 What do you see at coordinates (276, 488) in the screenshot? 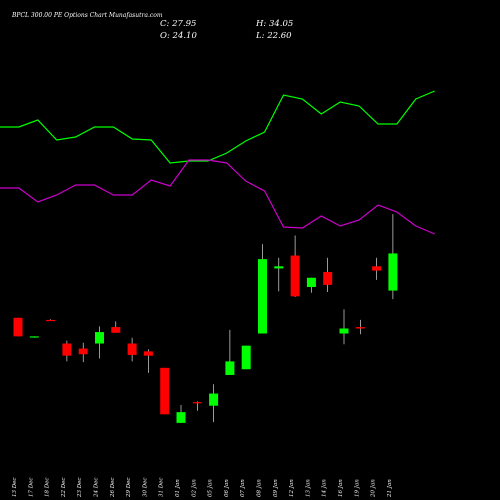
I see `x-tick-label: 09 Jan` at bounding box center [276, 488].